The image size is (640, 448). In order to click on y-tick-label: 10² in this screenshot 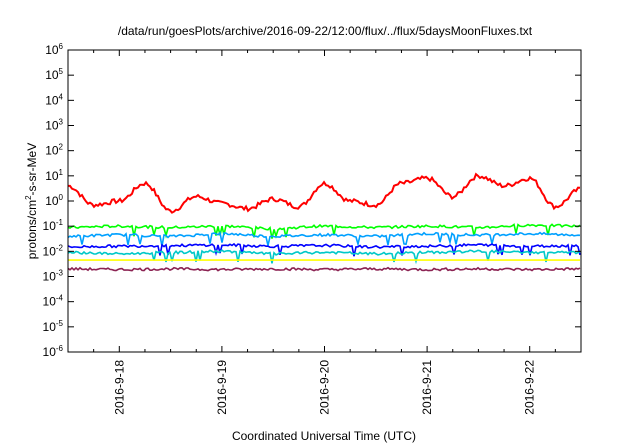, I will do `click(54, 150)`.